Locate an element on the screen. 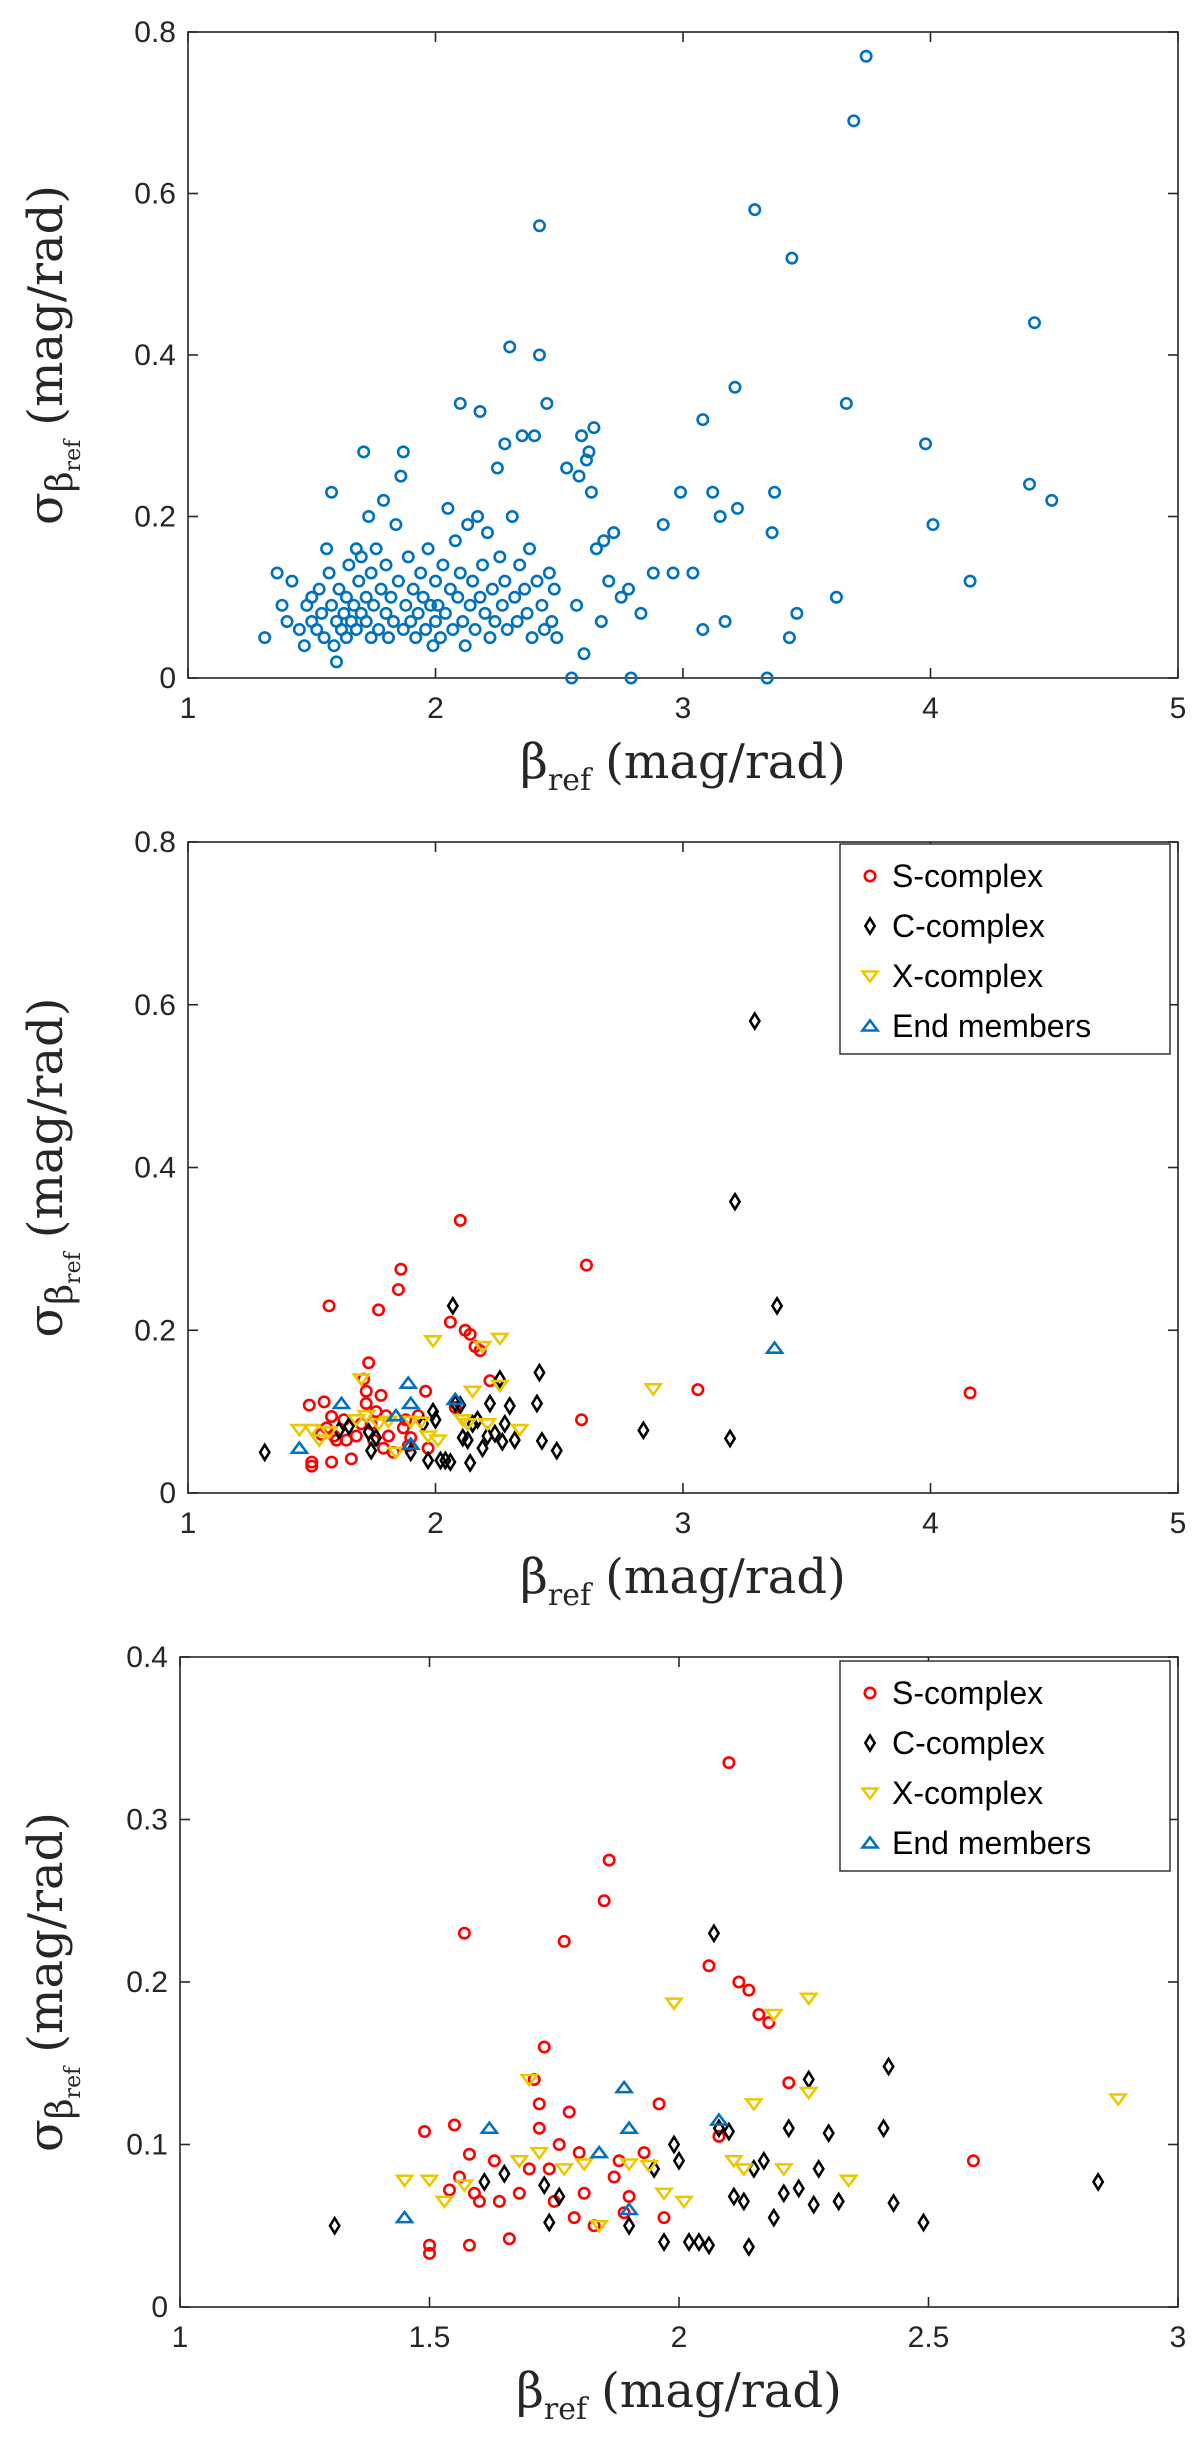 The height and width of the screenshot is (2447, 1200). y-tick-label: 0.6 is located at coordinates (155, 1005).